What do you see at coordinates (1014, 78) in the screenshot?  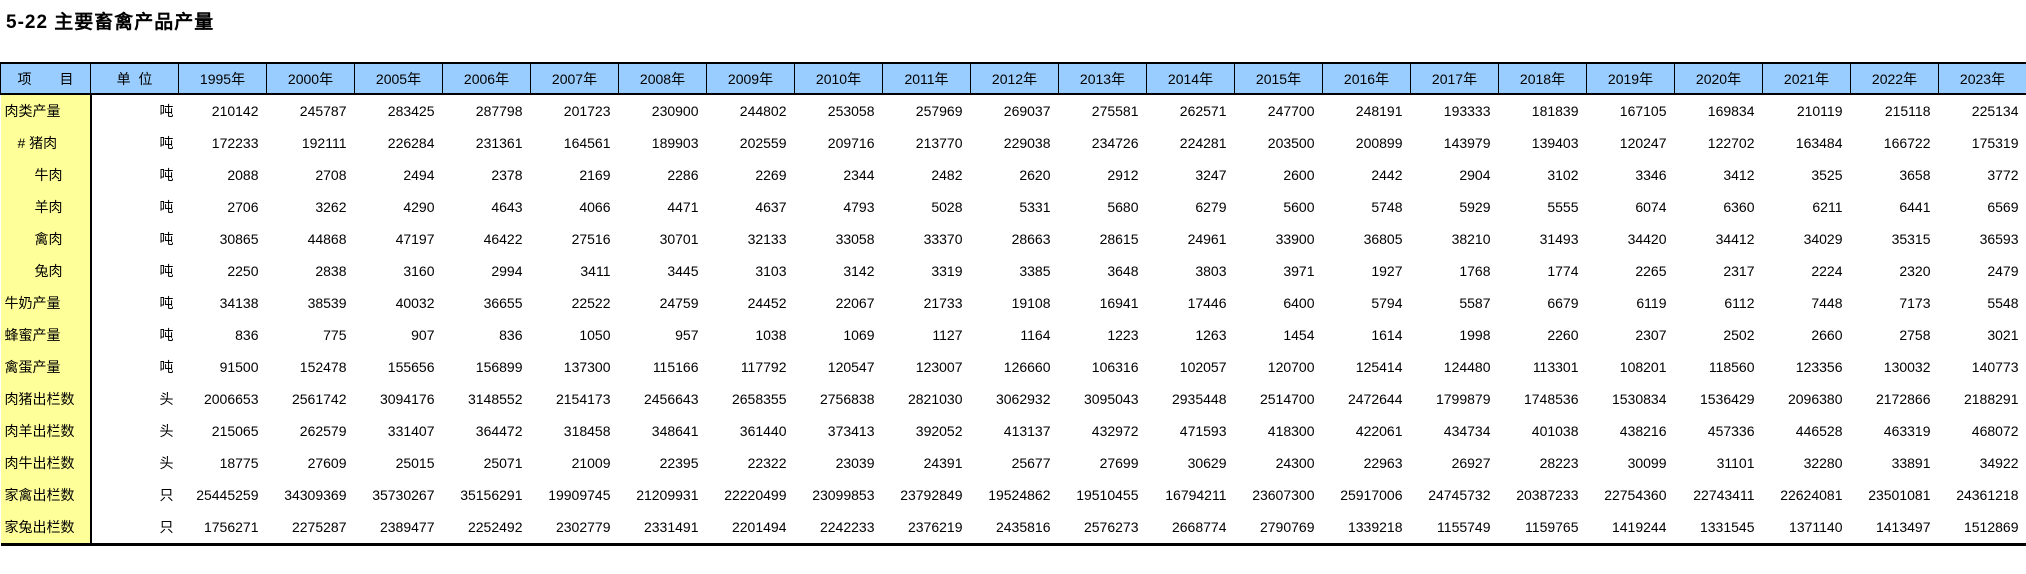 I see `col-header-year-2012: 2012年` at bounding box center [1014, 78].